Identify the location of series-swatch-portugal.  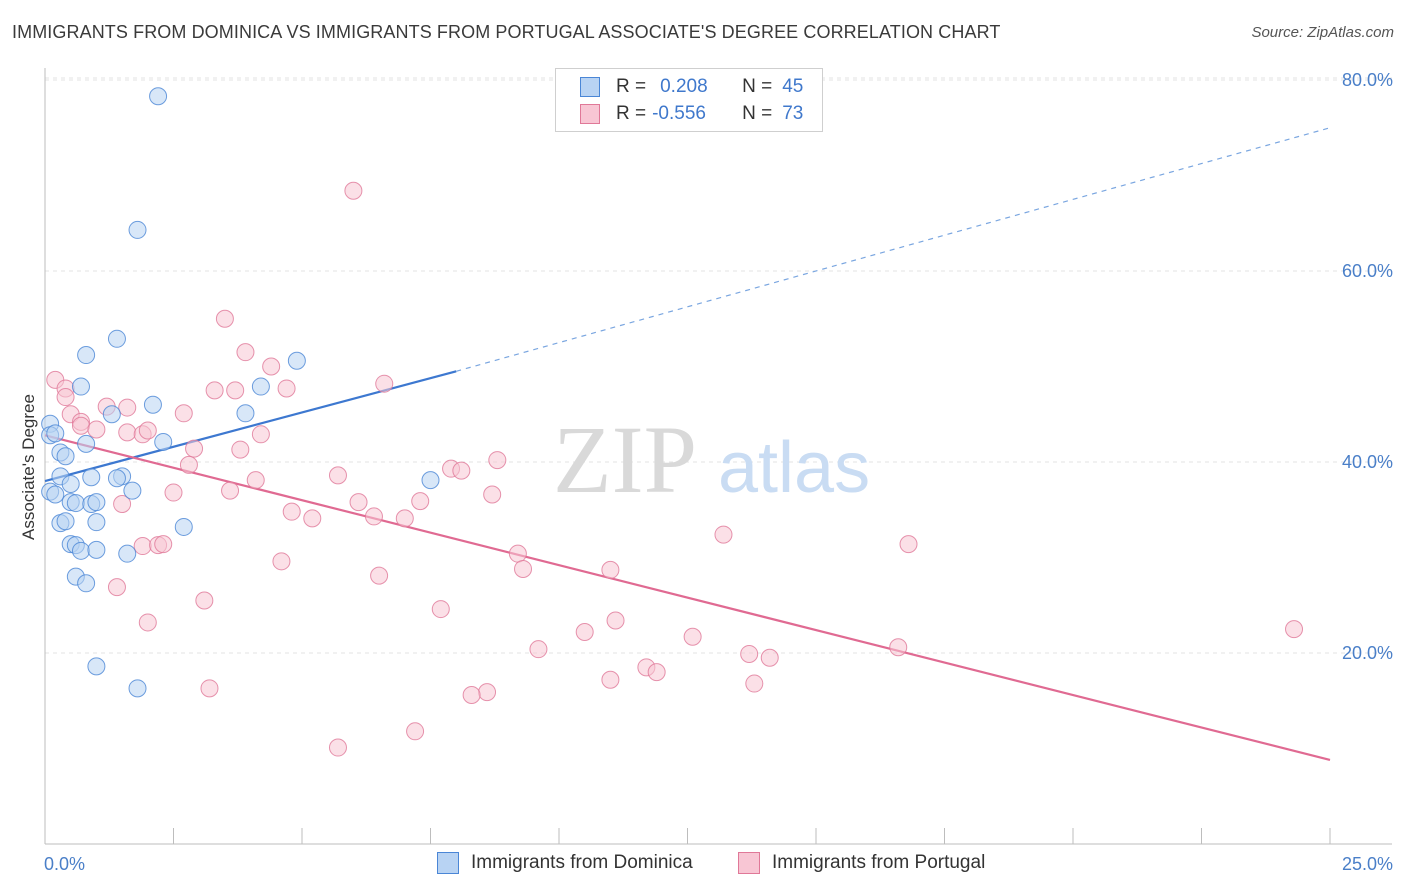
(749, 863).